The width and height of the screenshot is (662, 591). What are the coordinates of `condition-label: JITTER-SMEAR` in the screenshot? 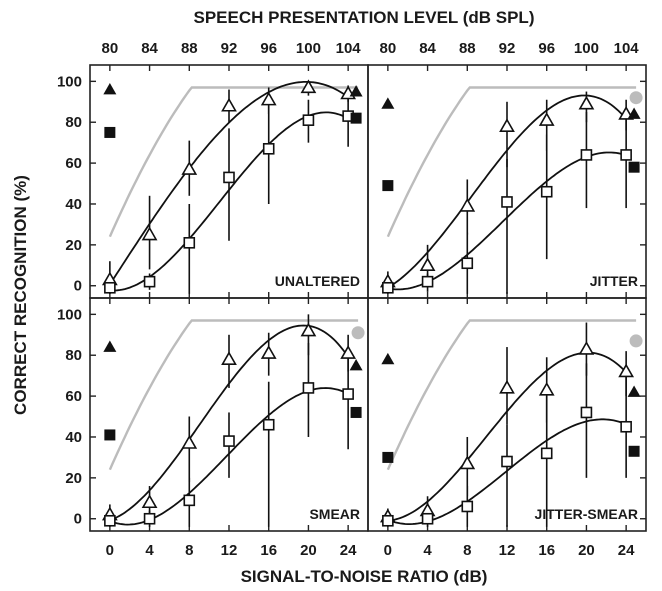 It's located at (586, 514).